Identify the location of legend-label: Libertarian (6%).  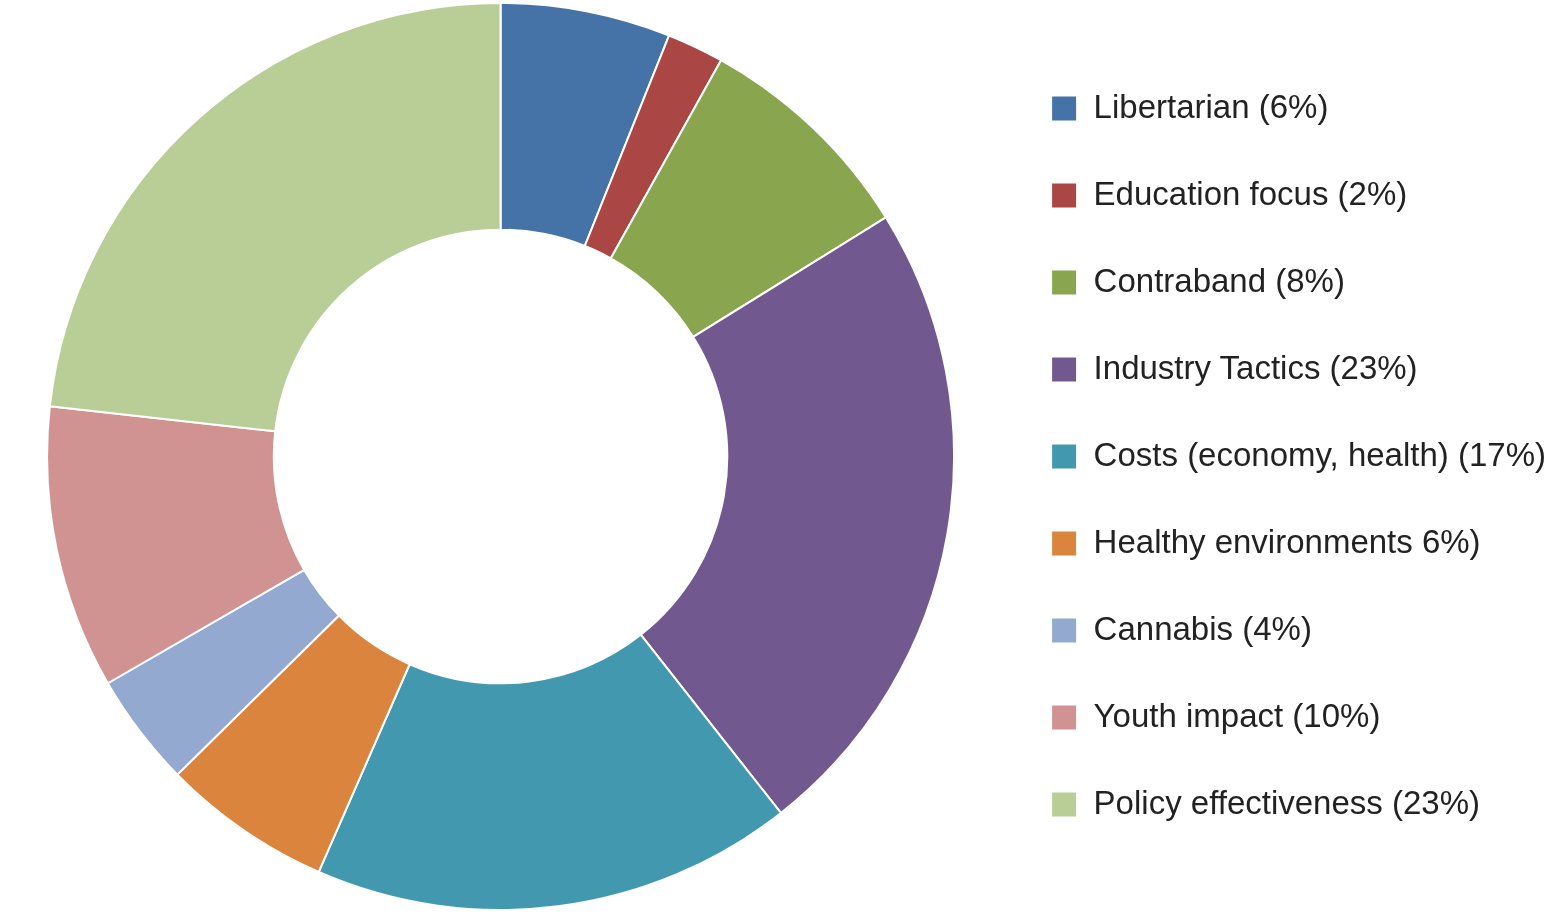
(1211, 106).